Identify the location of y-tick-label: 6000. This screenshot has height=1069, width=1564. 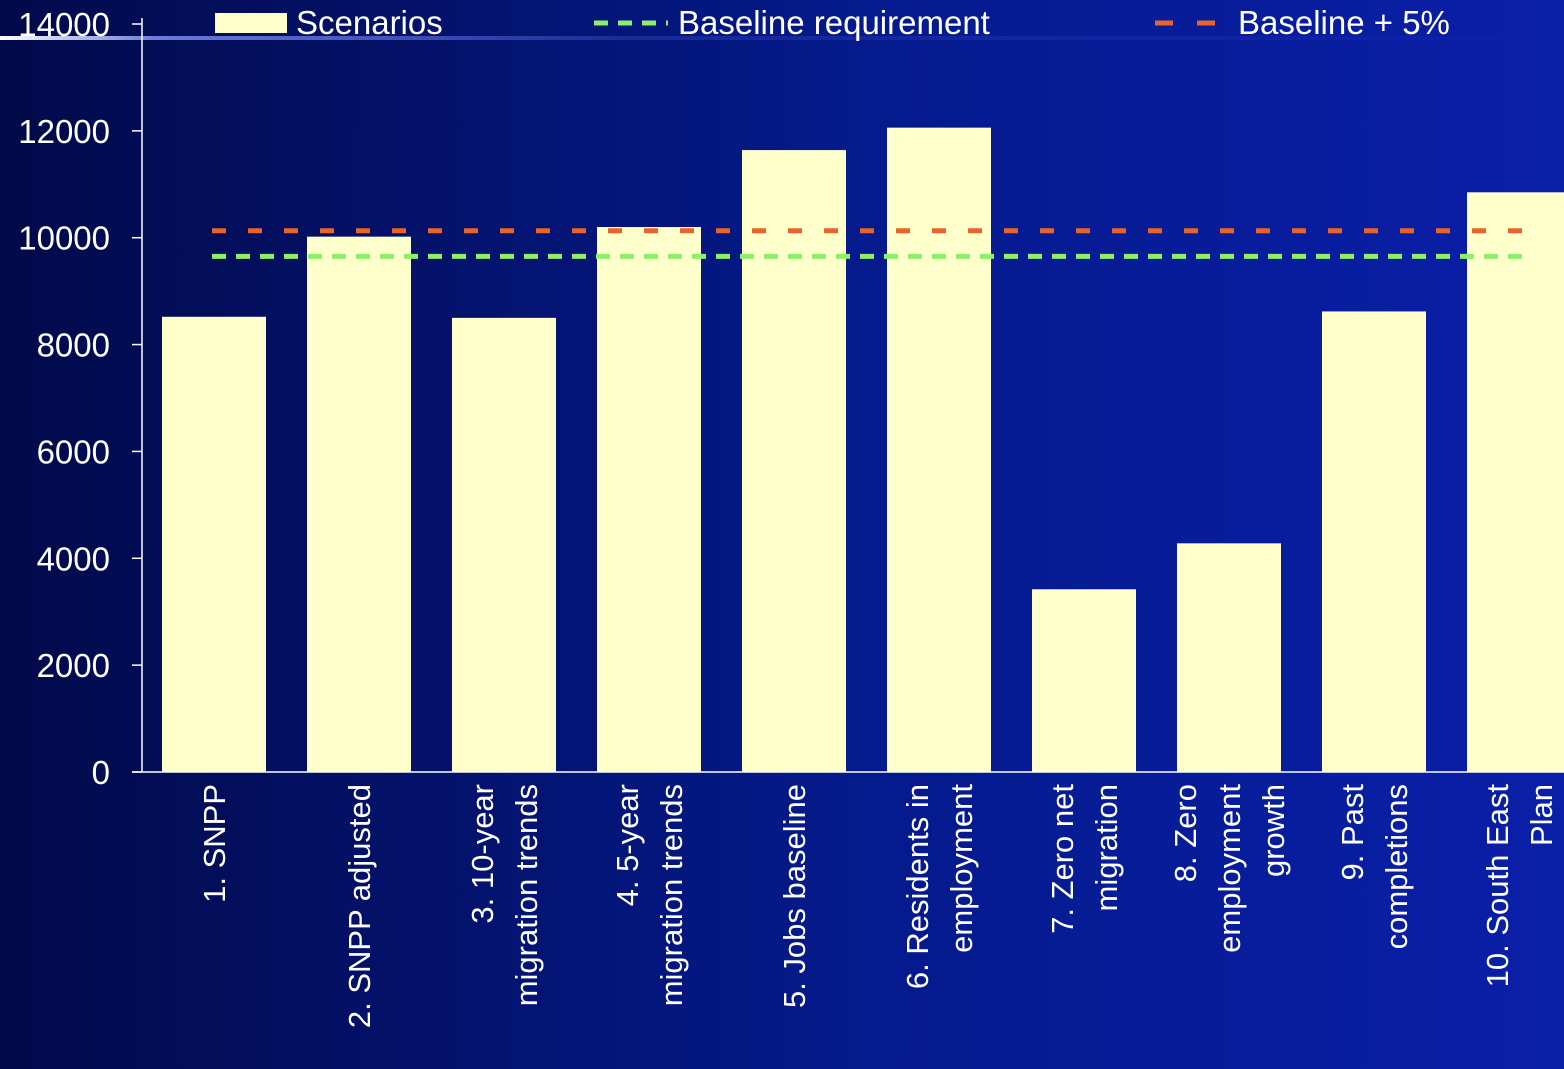
(73, 451).